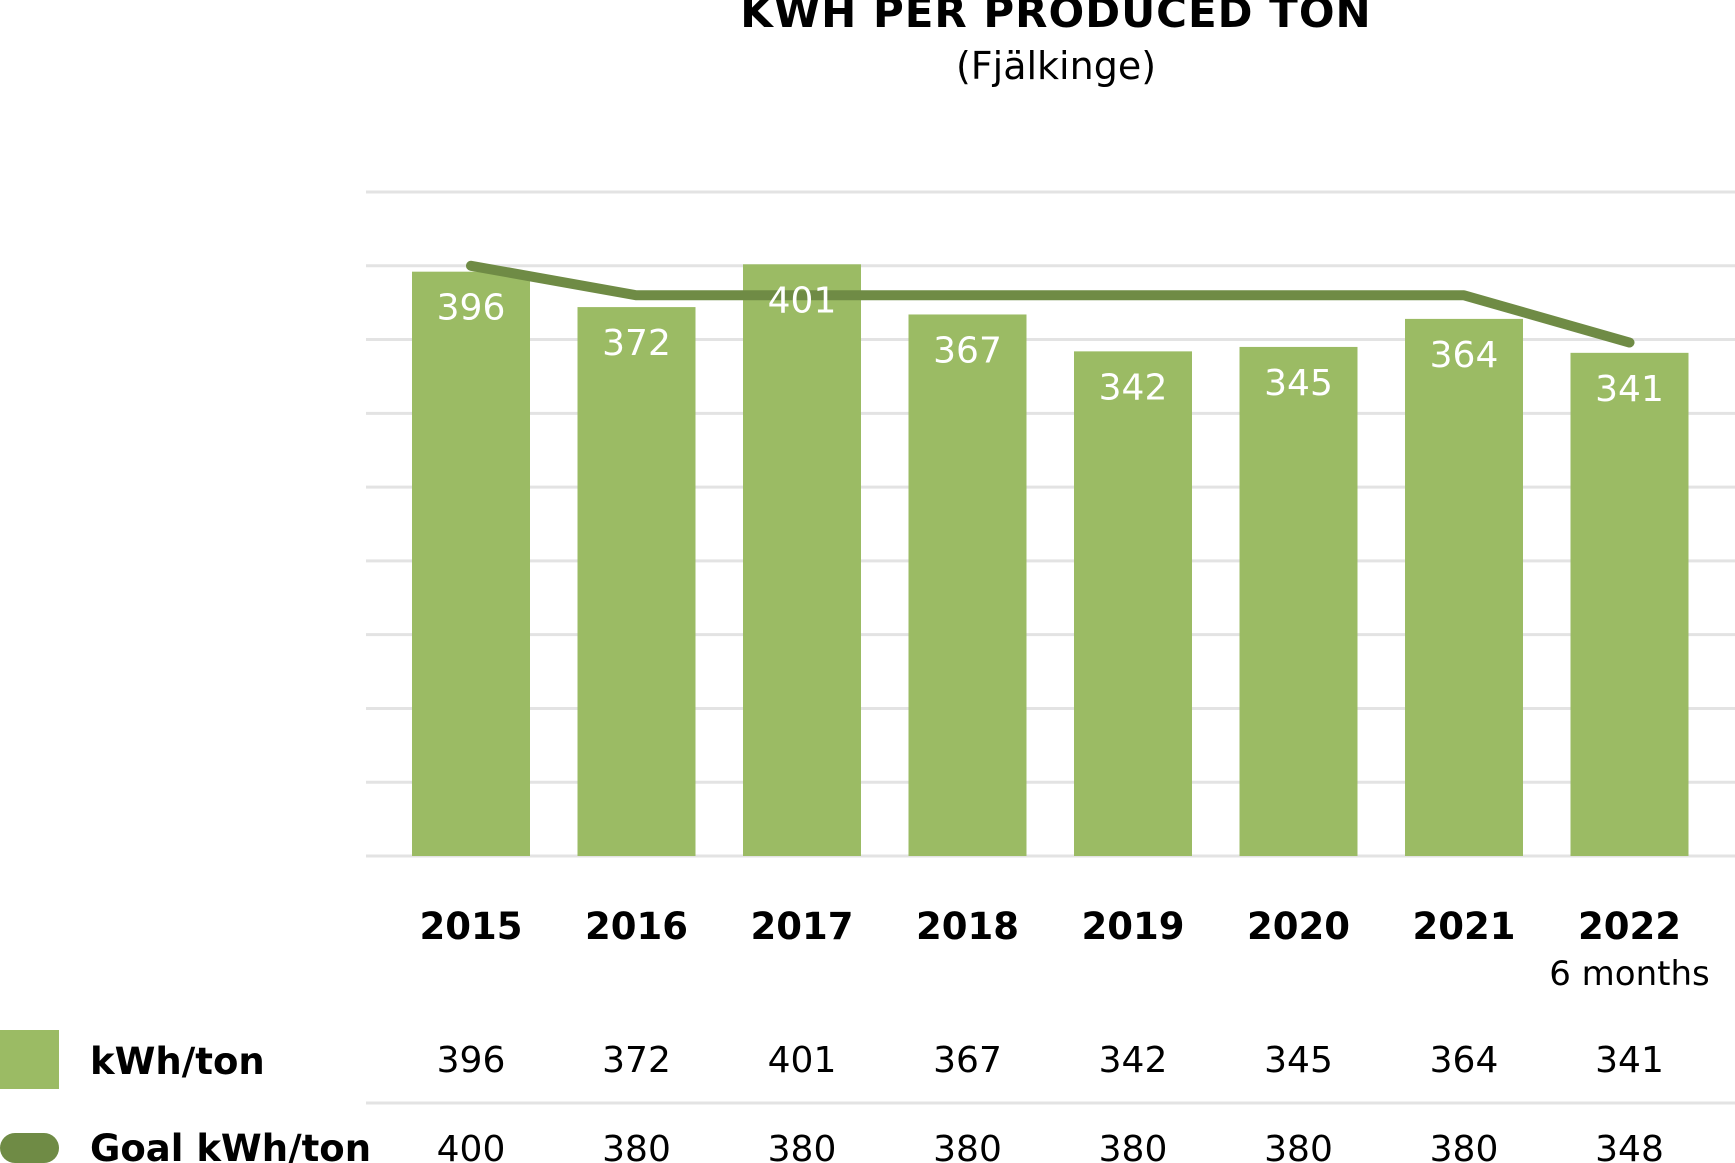 The width and height of the screenshot is (1735, 1163). What do you see at coordinates (29, 1148) in the screenshot?
I see `legend-swatch-goal` at bounding box center [29, 1148].